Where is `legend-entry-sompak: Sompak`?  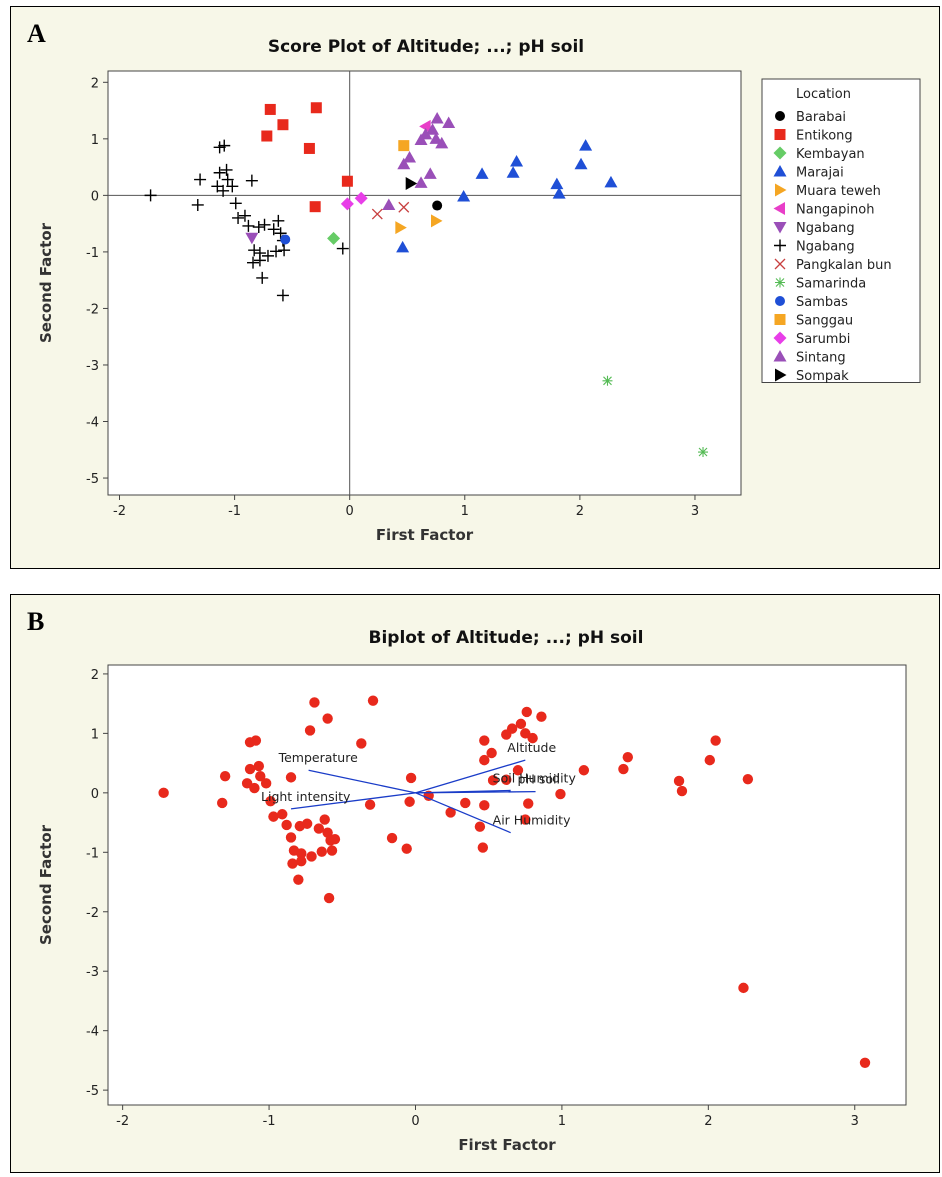 legend-entry-sompak: Sompak is located at coordinates (822, 376).